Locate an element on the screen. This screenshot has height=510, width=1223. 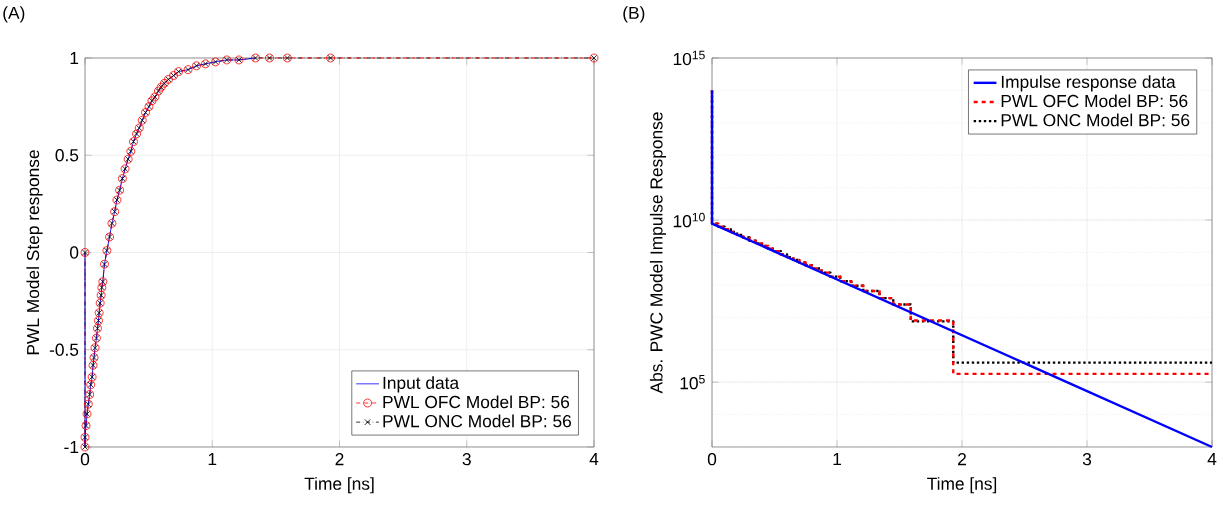
y-axis-title: PWL Model Step response is located at coordinates (34, 252).